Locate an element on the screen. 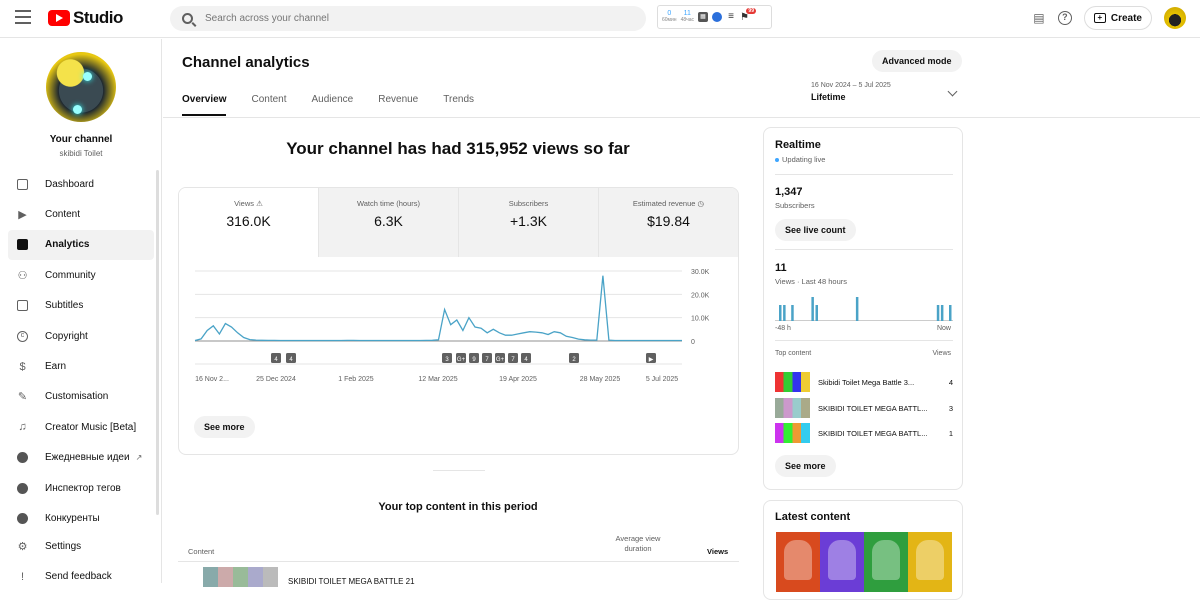  sidebar-item-creator-music: ♫ Creator Music [Beta] is located at coordinates (81, 427).